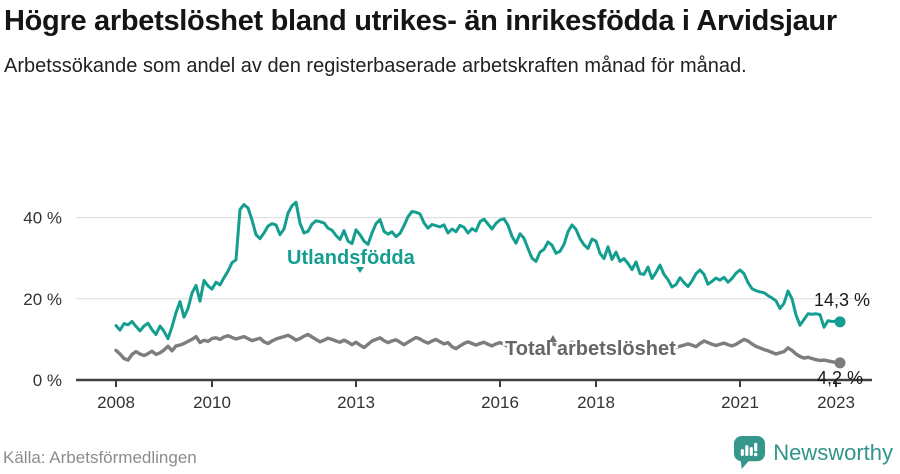 The height and width of the screenshot is (474, 900). What do you see at coordinates (836, 402) in the screenshot?
I see `svg-text: 2023` at bounding box center [836, 402].